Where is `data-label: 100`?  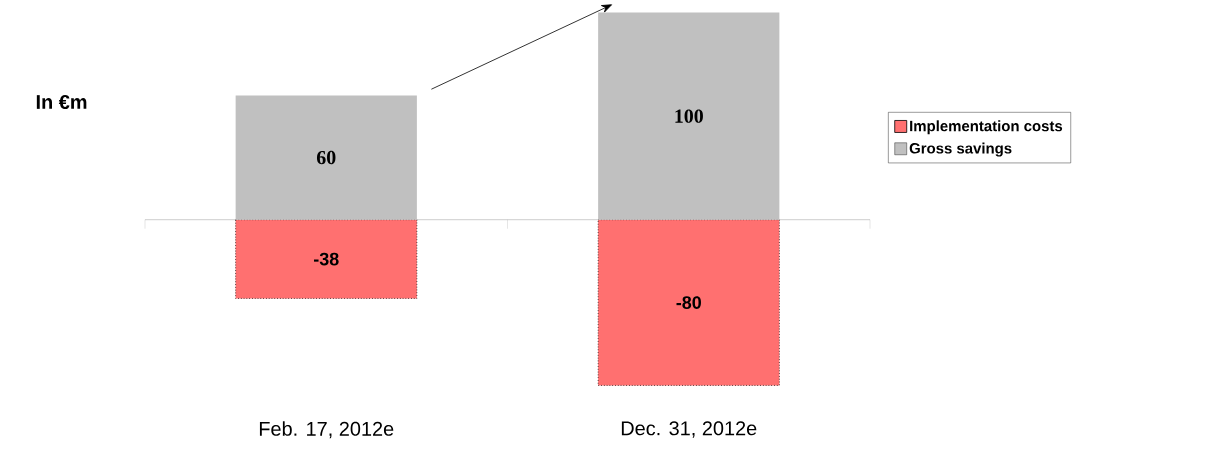 data-label: 100 is located at coordinates (689, 116).